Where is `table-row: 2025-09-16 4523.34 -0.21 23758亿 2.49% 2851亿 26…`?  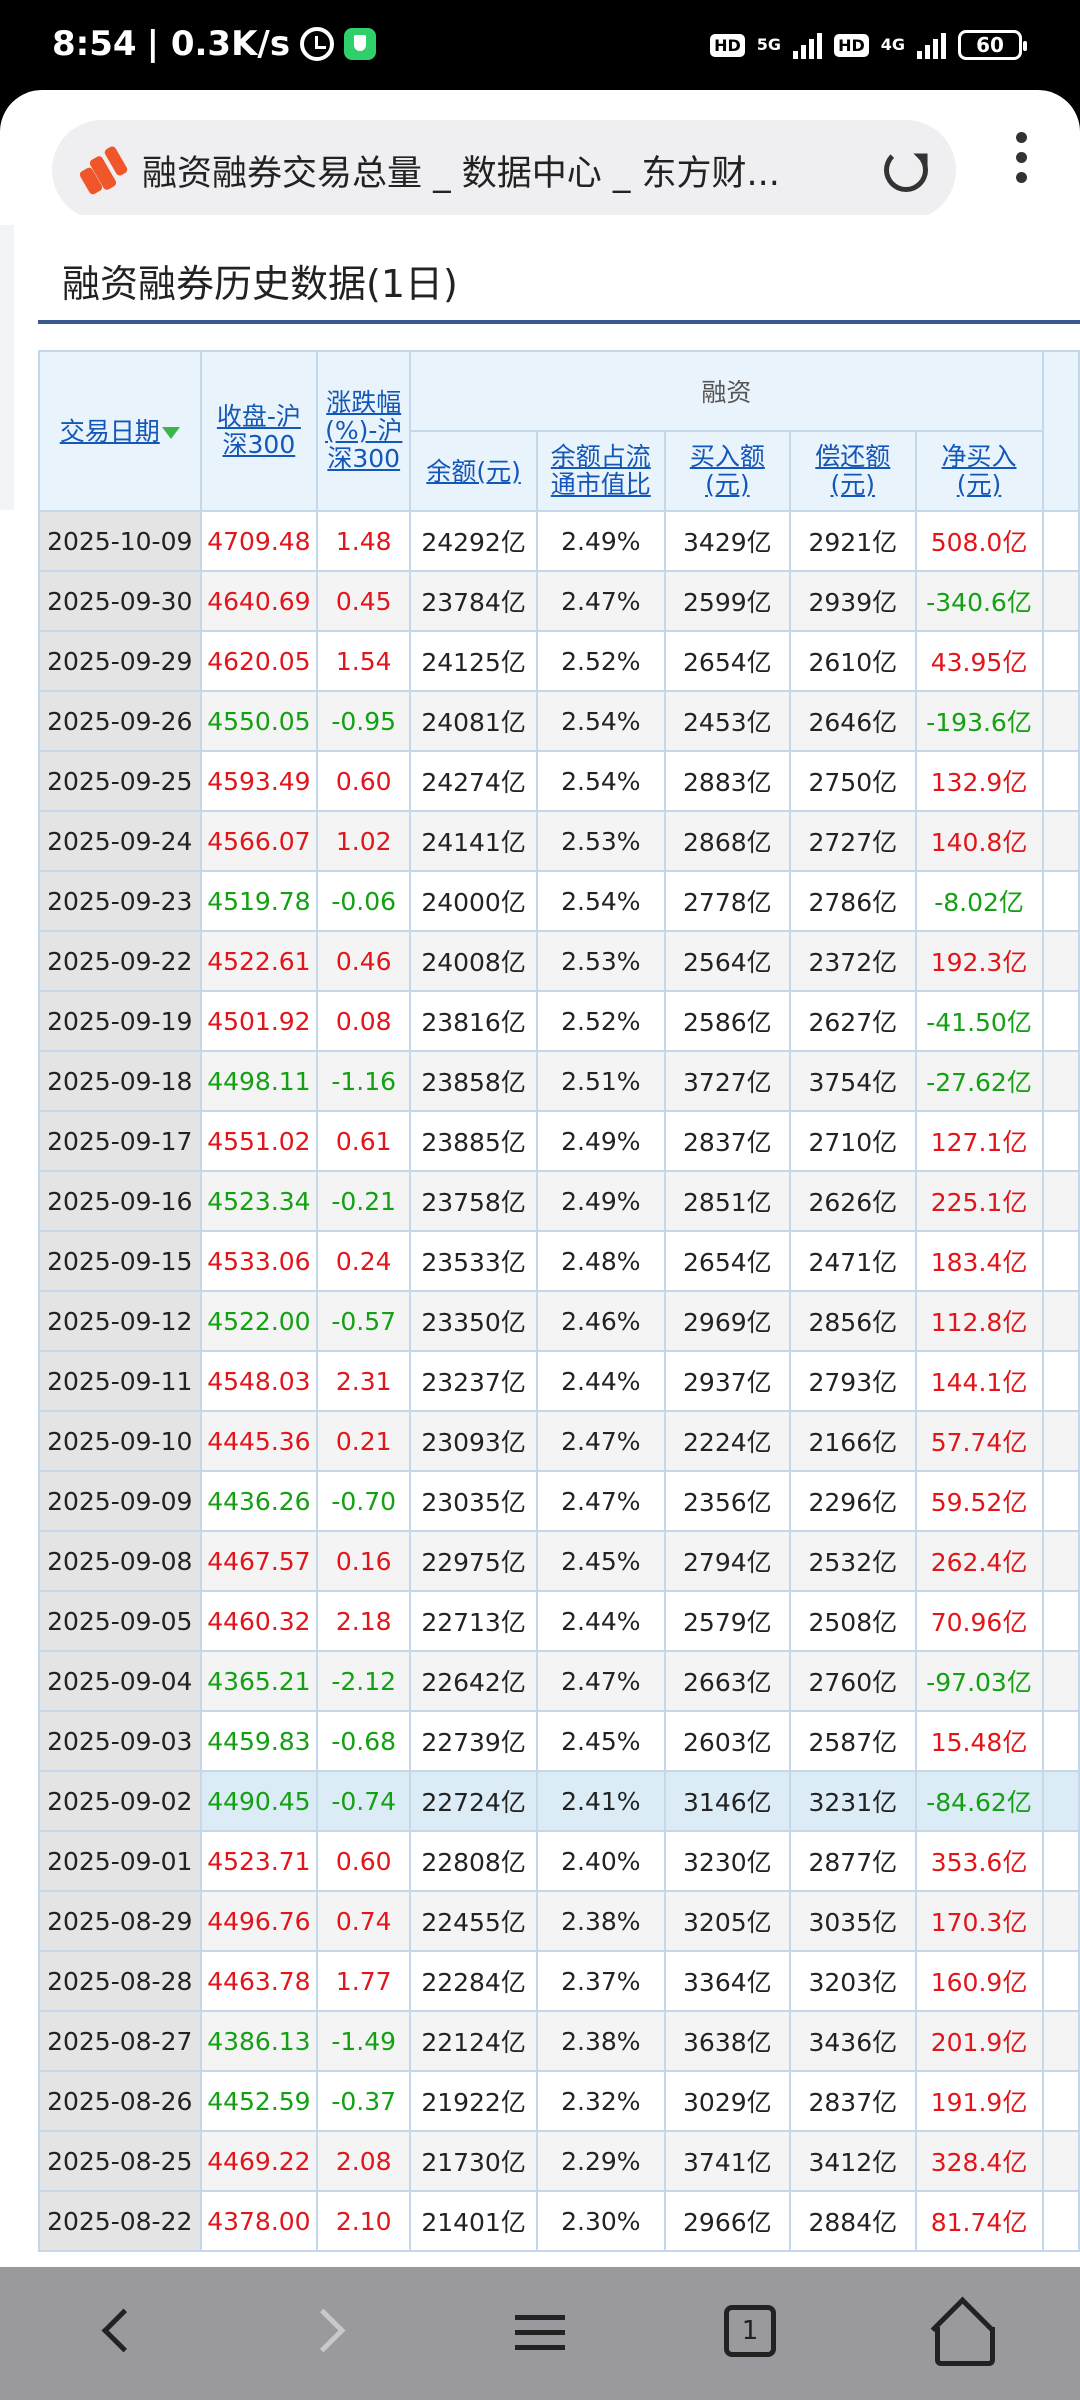
table-row: 2025-09-16 4523.34 -0.21 23758亿 2.49% 2851亿 26… is located at coordinates (559, 1201).